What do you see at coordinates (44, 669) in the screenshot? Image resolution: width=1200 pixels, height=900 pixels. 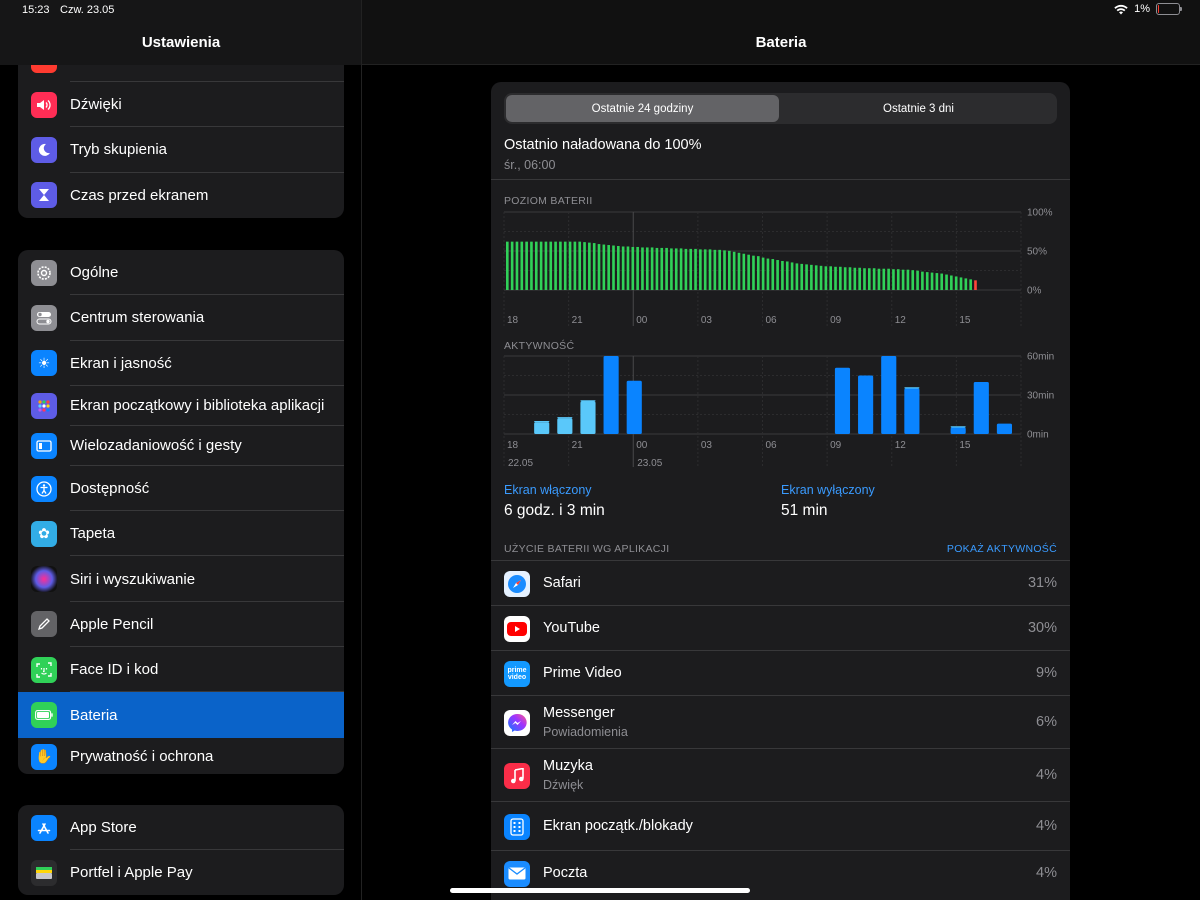 I see `faceid-icon` at bounding box center [44, 669].